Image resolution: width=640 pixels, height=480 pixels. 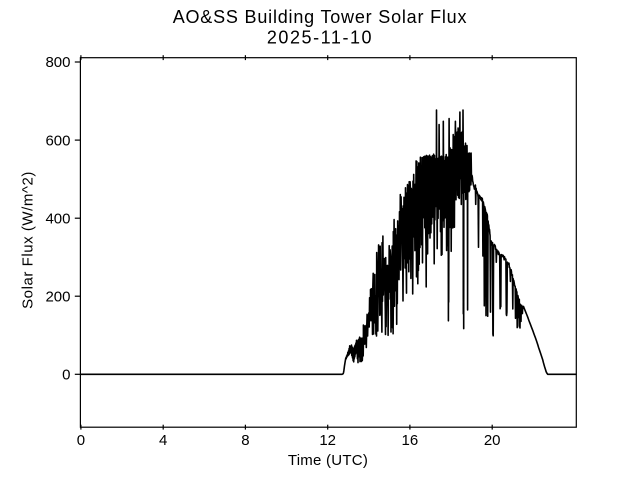 I want to click on svg-text: 4, so click(x=163, y=440).